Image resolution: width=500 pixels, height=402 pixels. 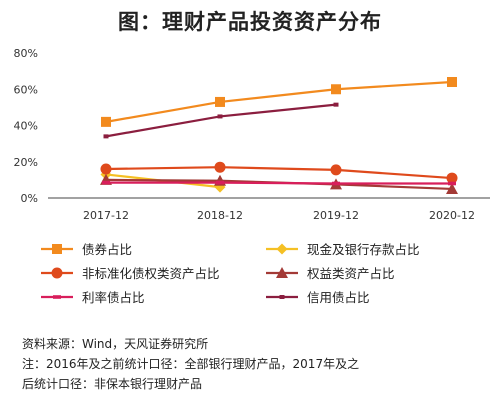 What do you see at coordinates (26, 53) in the screenshot?
I see `y-tick-label: 80%` at bounding box center [26, 53].